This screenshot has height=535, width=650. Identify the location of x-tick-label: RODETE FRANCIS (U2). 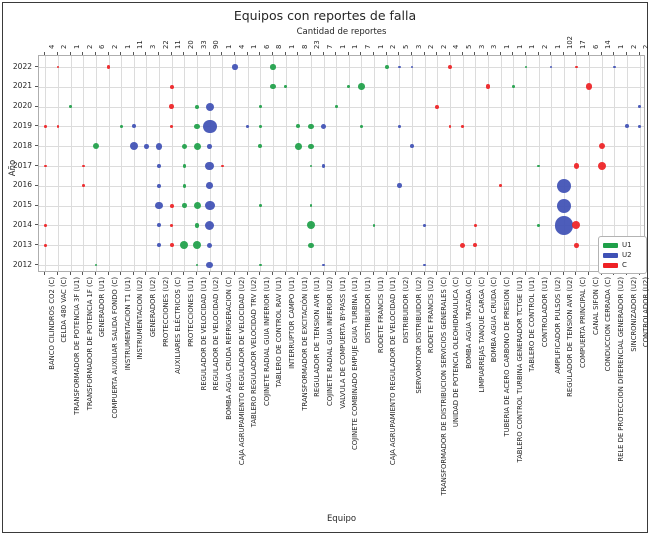
(431, 315).